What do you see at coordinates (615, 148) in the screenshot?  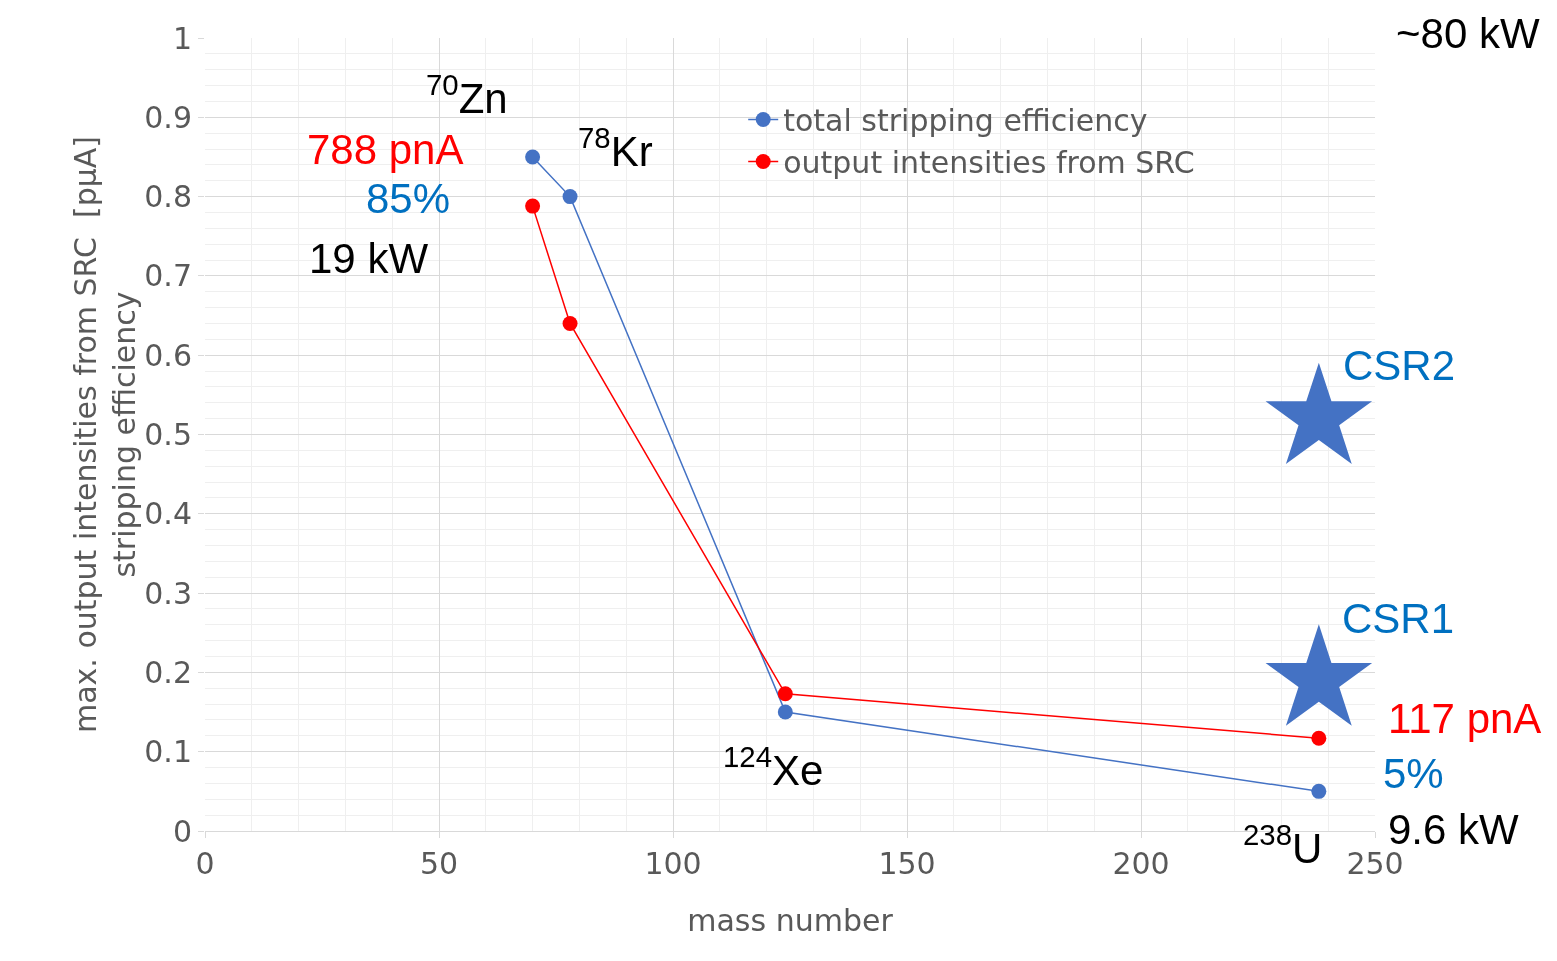 I see `annotation: $^{78}$Kr` at bounding box center [615, 148].